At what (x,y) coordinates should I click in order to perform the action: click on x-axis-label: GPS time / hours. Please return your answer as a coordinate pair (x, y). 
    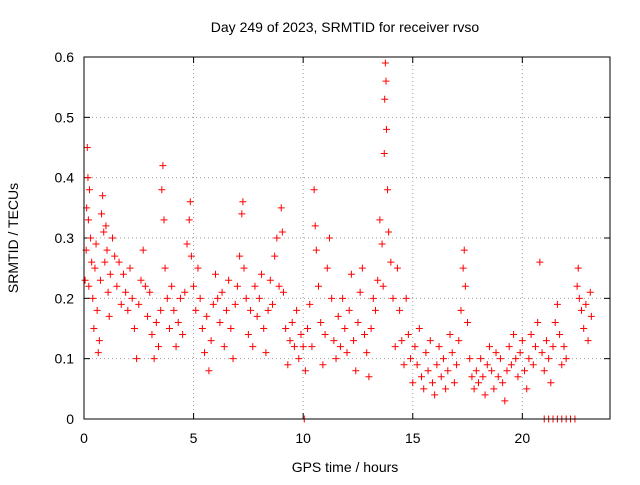
    Looking at the image, I should click on (345, 467).